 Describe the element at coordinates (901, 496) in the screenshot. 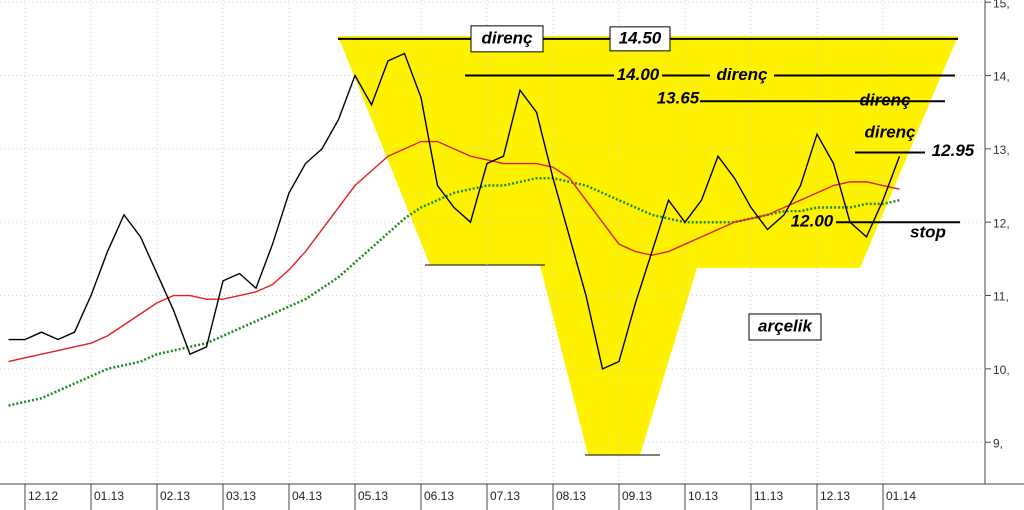

I see `x-tick-label: 01.14` at that location.